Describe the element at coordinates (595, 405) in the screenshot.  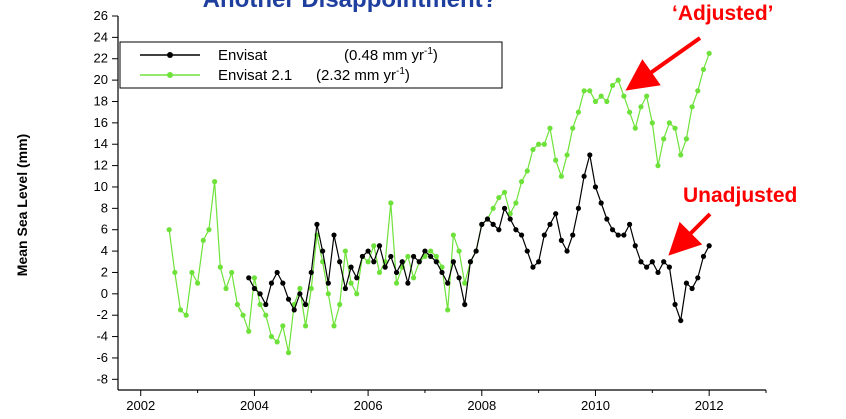
I see `x-tick-label: 2010` at that location.